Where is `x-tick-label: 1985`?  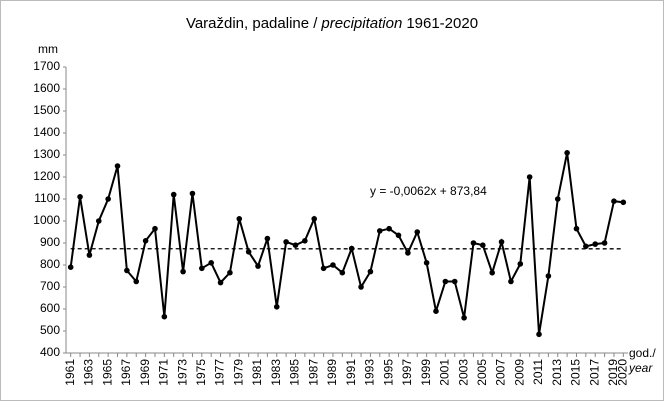 x-tick-label: 1985 is located at coordinates (295, 372).